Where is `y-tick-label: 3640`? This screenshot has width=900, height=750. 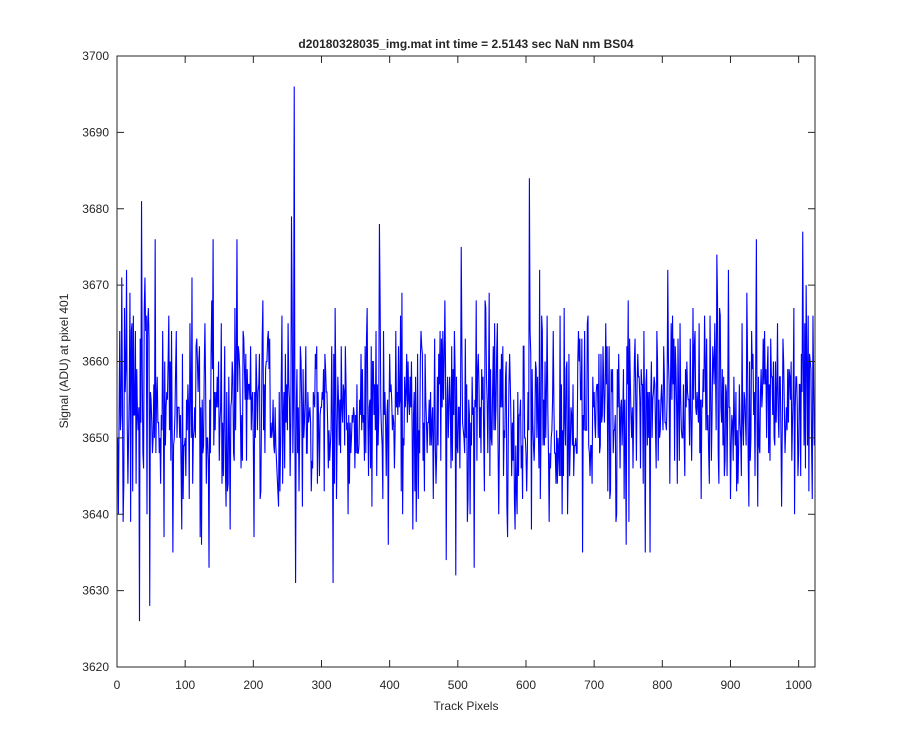
y-tick-label: 3640 is located at coordinates (95, 514).